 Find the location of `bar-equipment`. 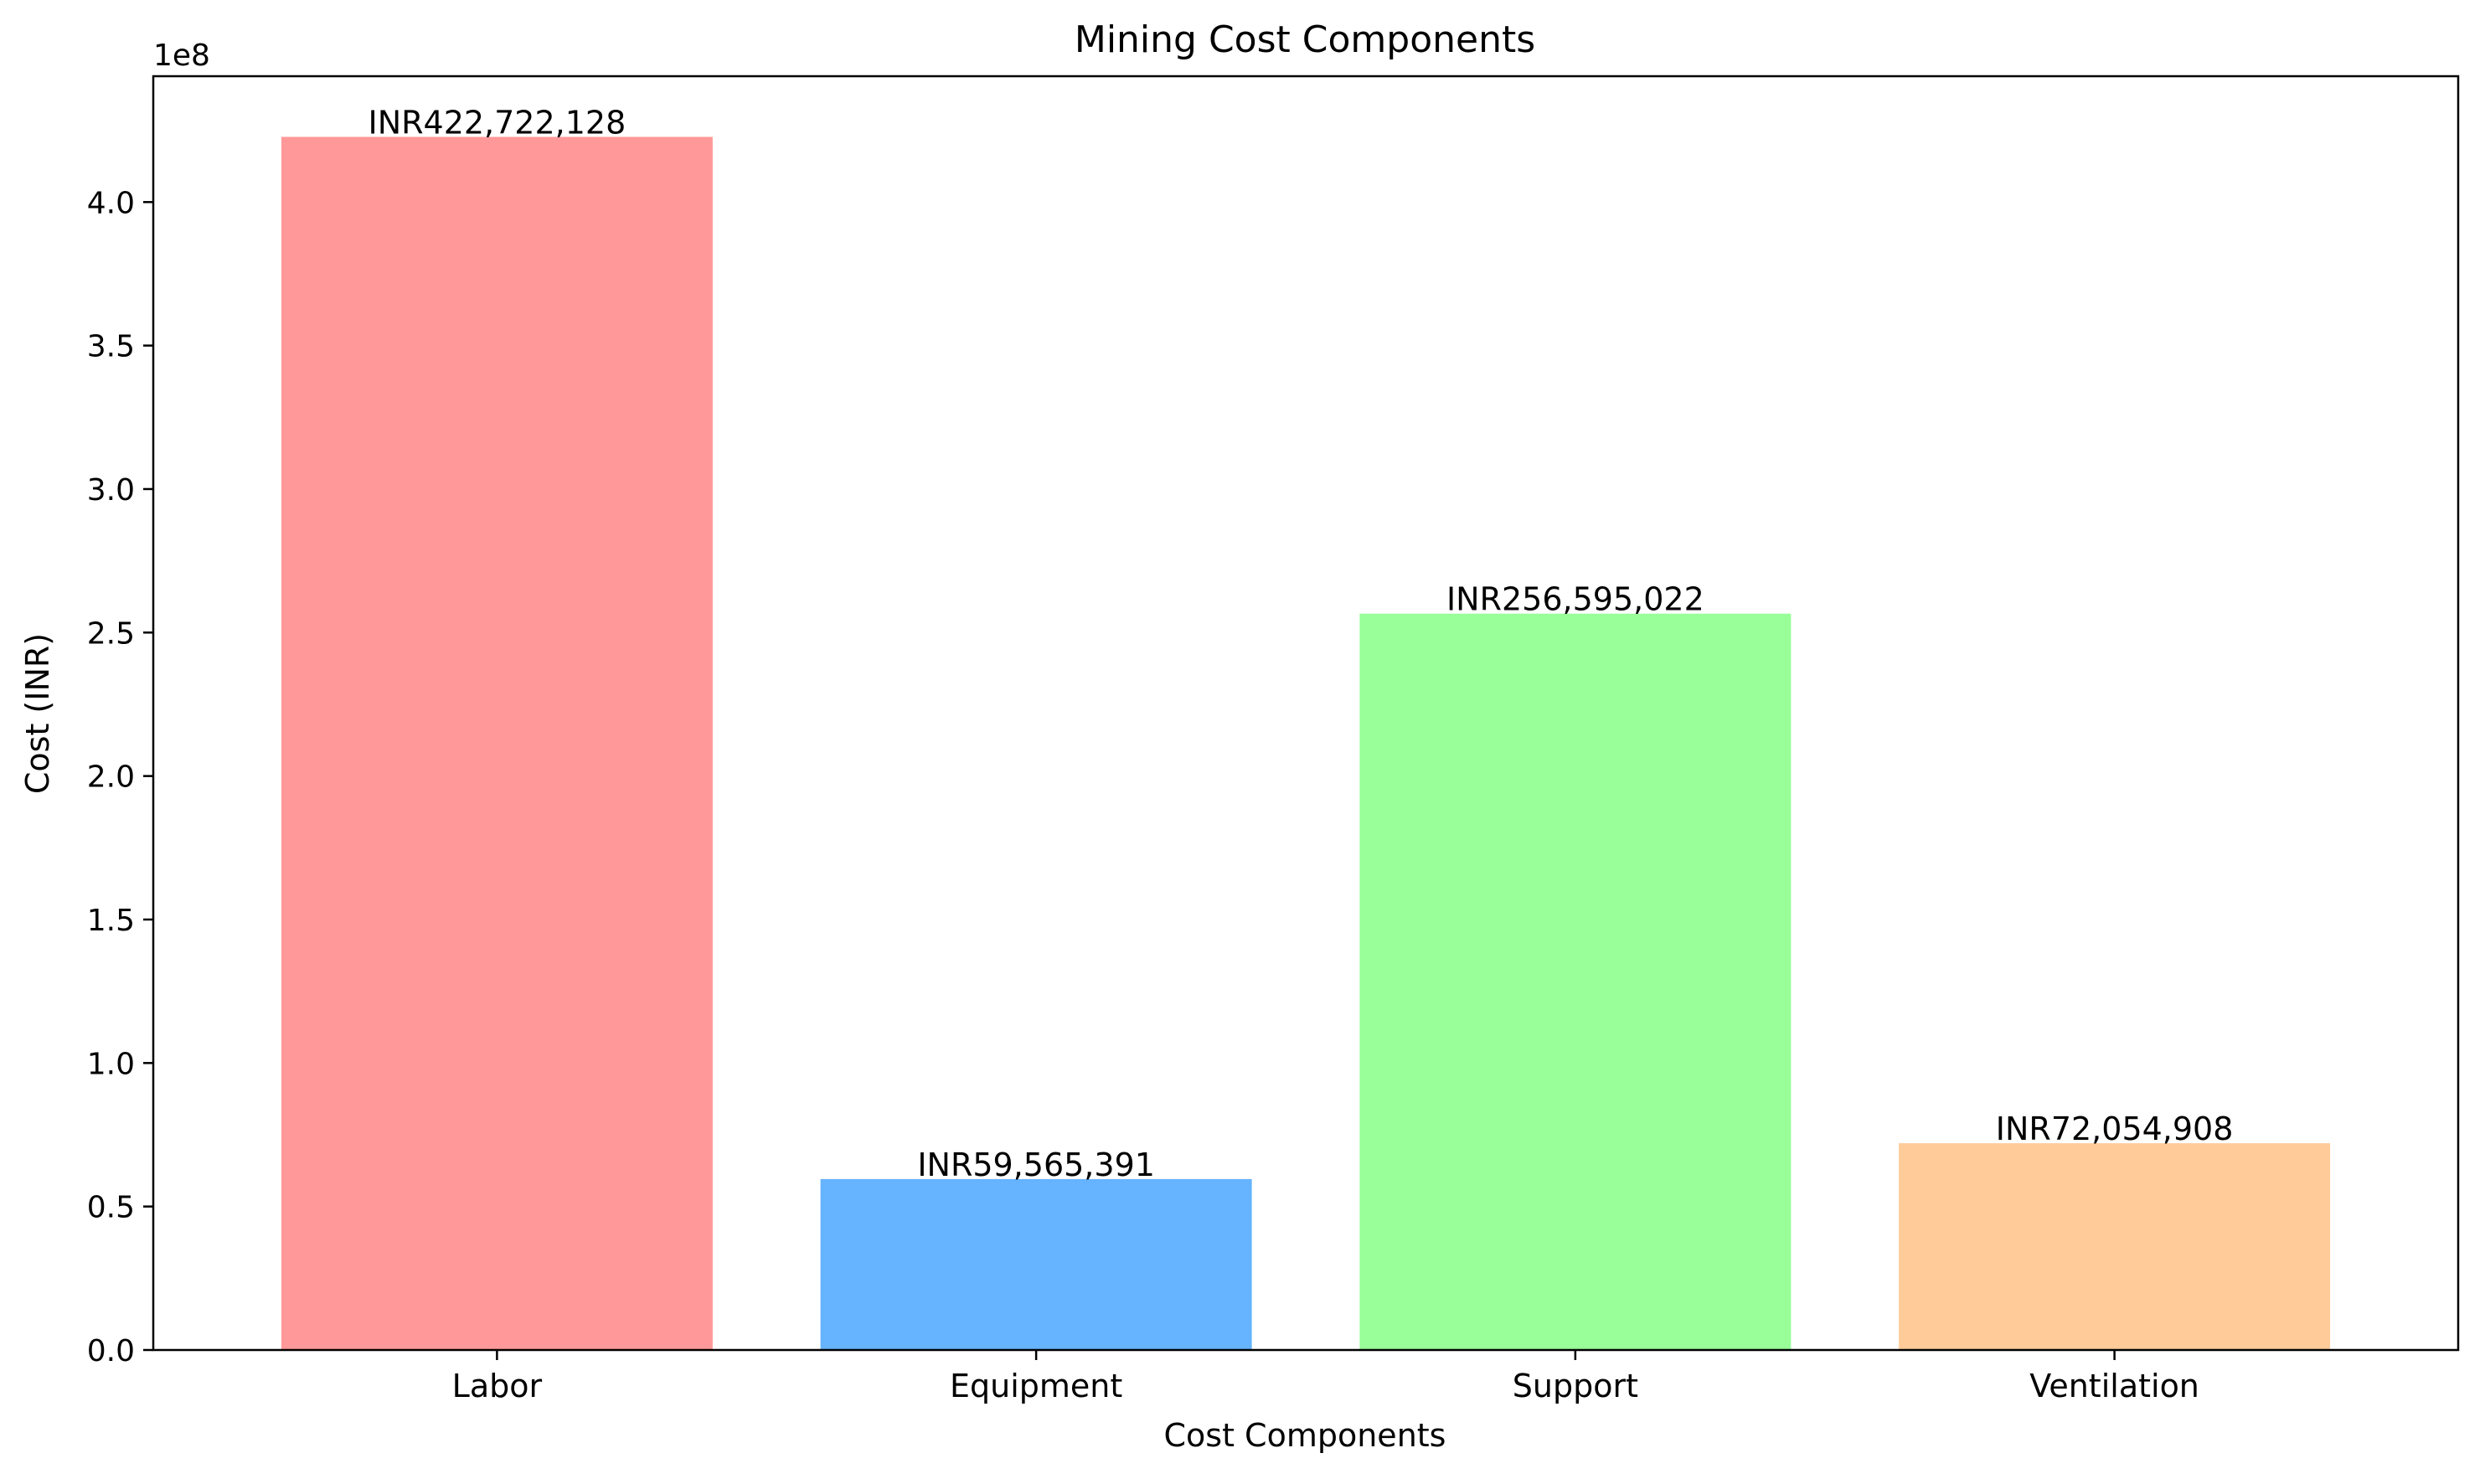

bar-equipment is located at coordinates (1036, 1264).